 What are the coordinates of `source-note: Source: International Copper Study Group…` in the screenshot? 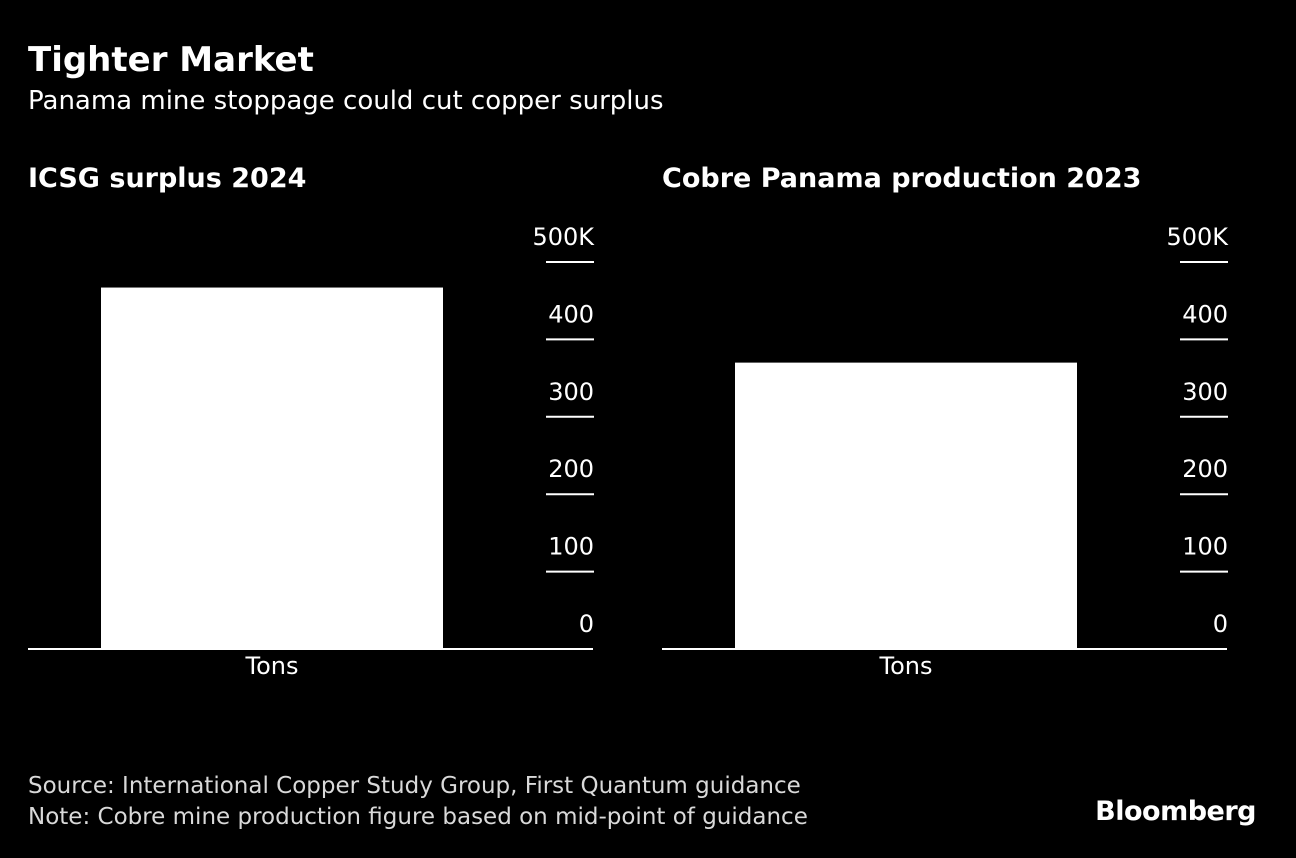 It's located at (414, 786).